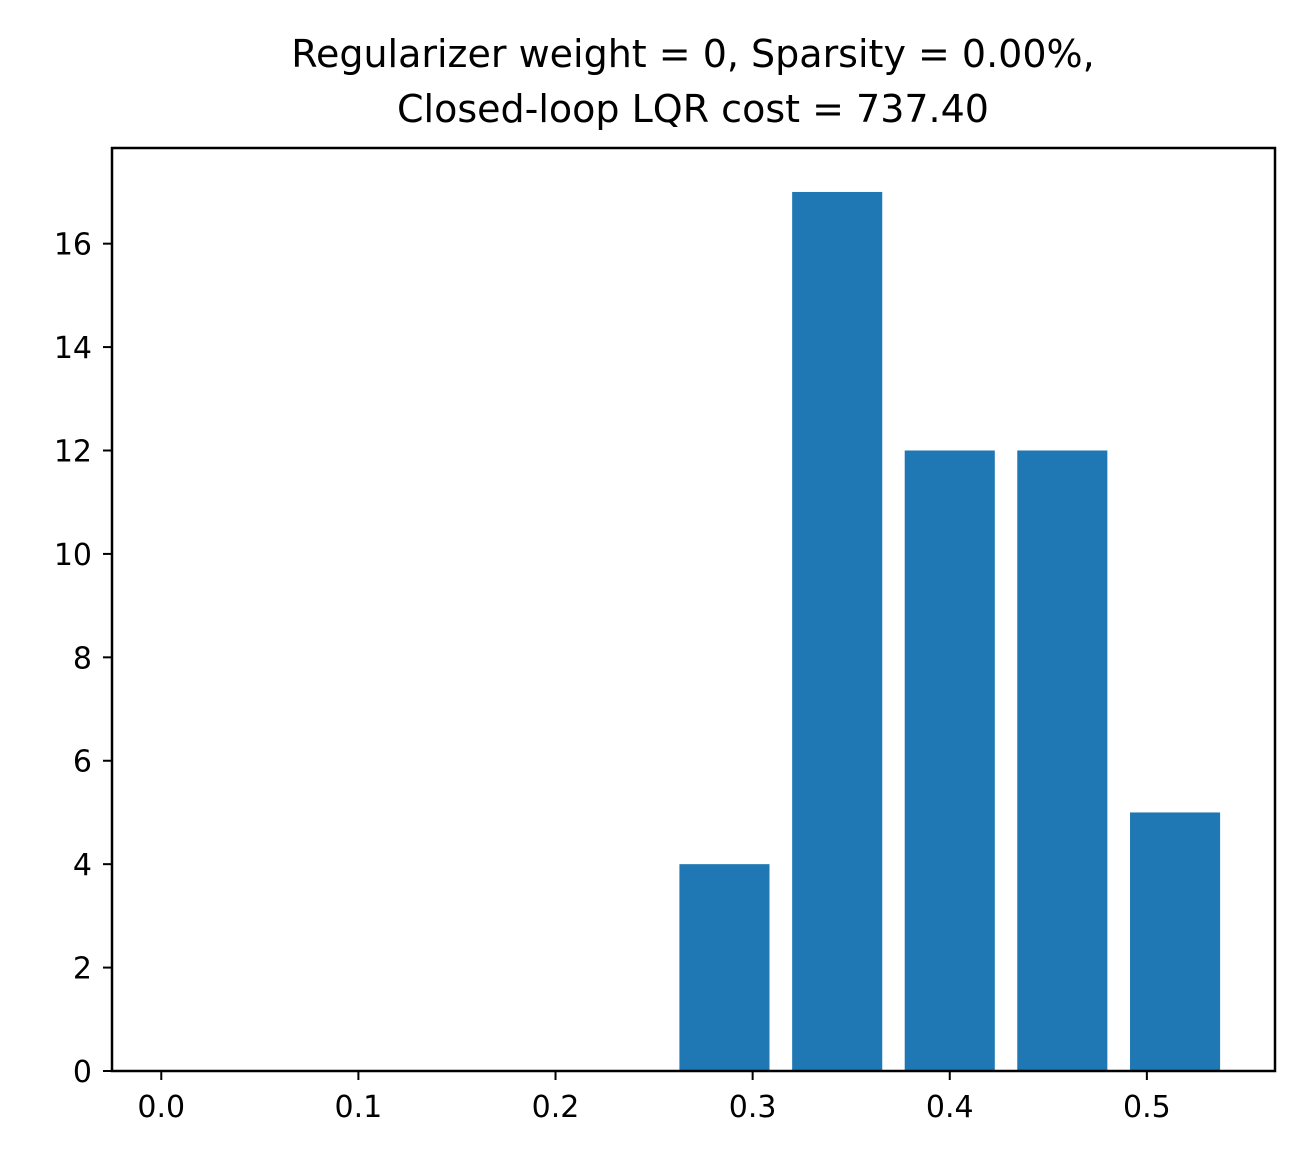 The image size is (1308, 1171). I want to click on y-tick-label: 8, so click(82, 658).